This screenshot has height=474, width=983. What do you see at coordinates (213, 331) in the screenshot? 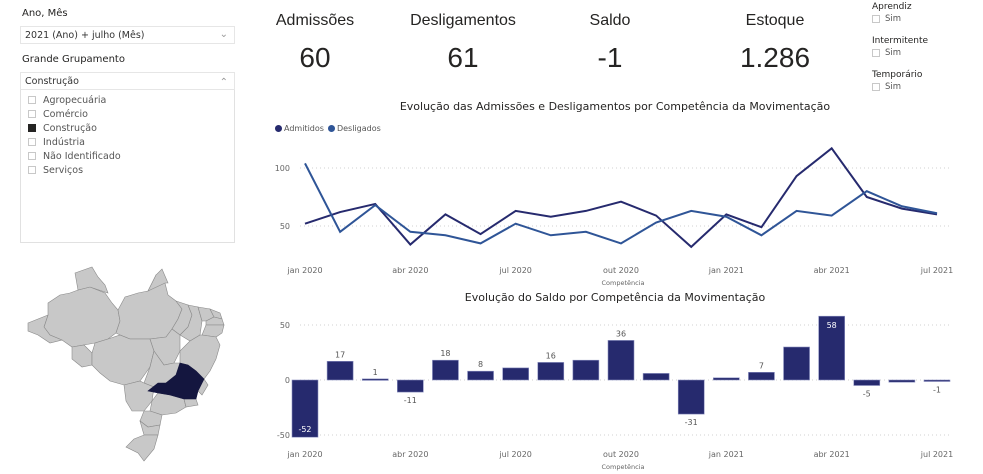
I see `state-al-se` at bounding box center [213, 331].